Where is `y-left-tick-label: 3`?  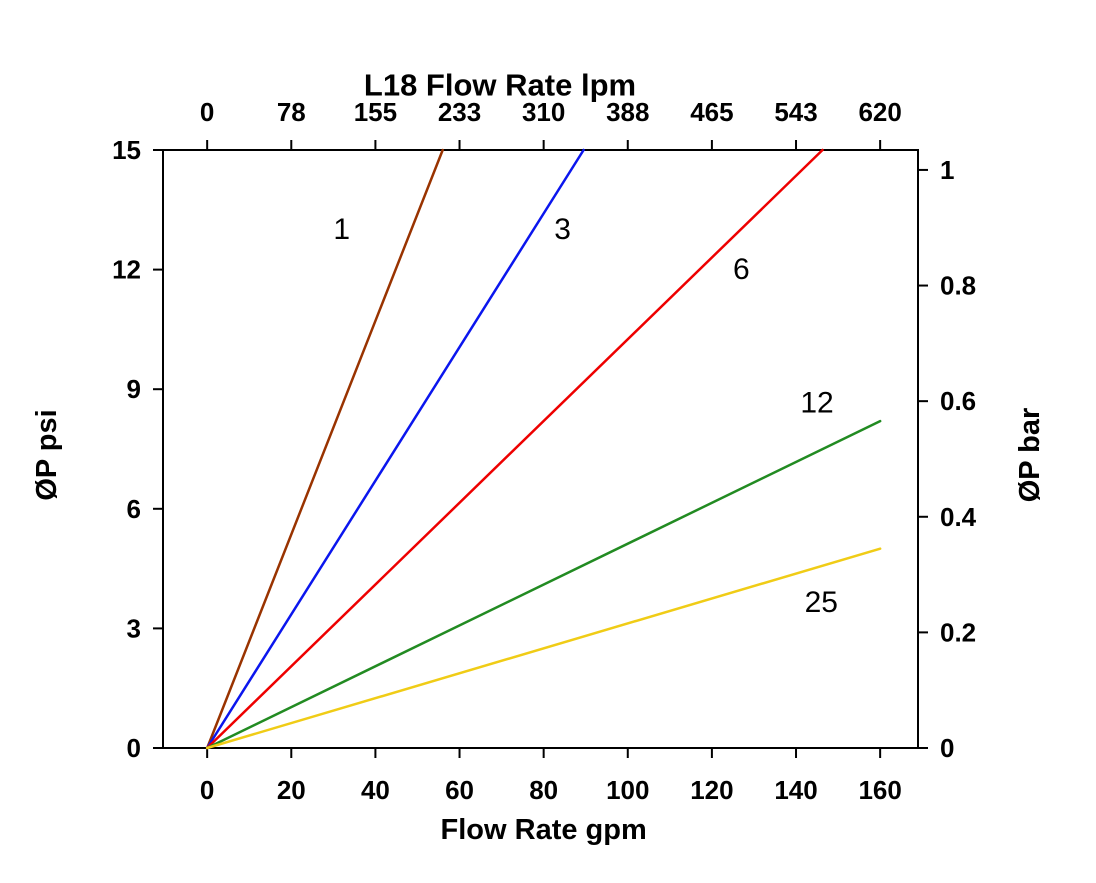 y-left-tick-label: 3 is located at coordinates (134, 628).